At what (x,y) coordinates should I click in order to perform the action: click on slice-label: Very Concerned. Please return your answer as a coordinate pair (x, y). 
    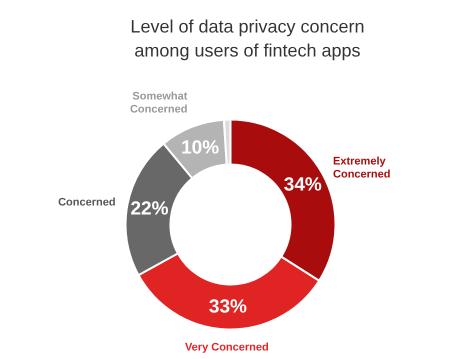
    Looking at the image, I should click on (226, 347).